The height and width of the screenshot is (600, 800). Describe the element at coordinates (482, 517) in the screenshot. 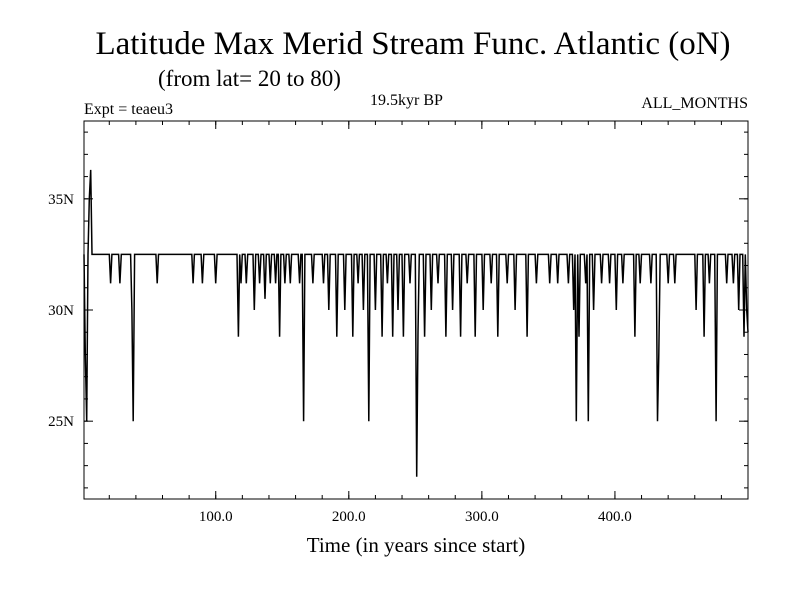

I see `x-tick-label: 300.0` at that location.